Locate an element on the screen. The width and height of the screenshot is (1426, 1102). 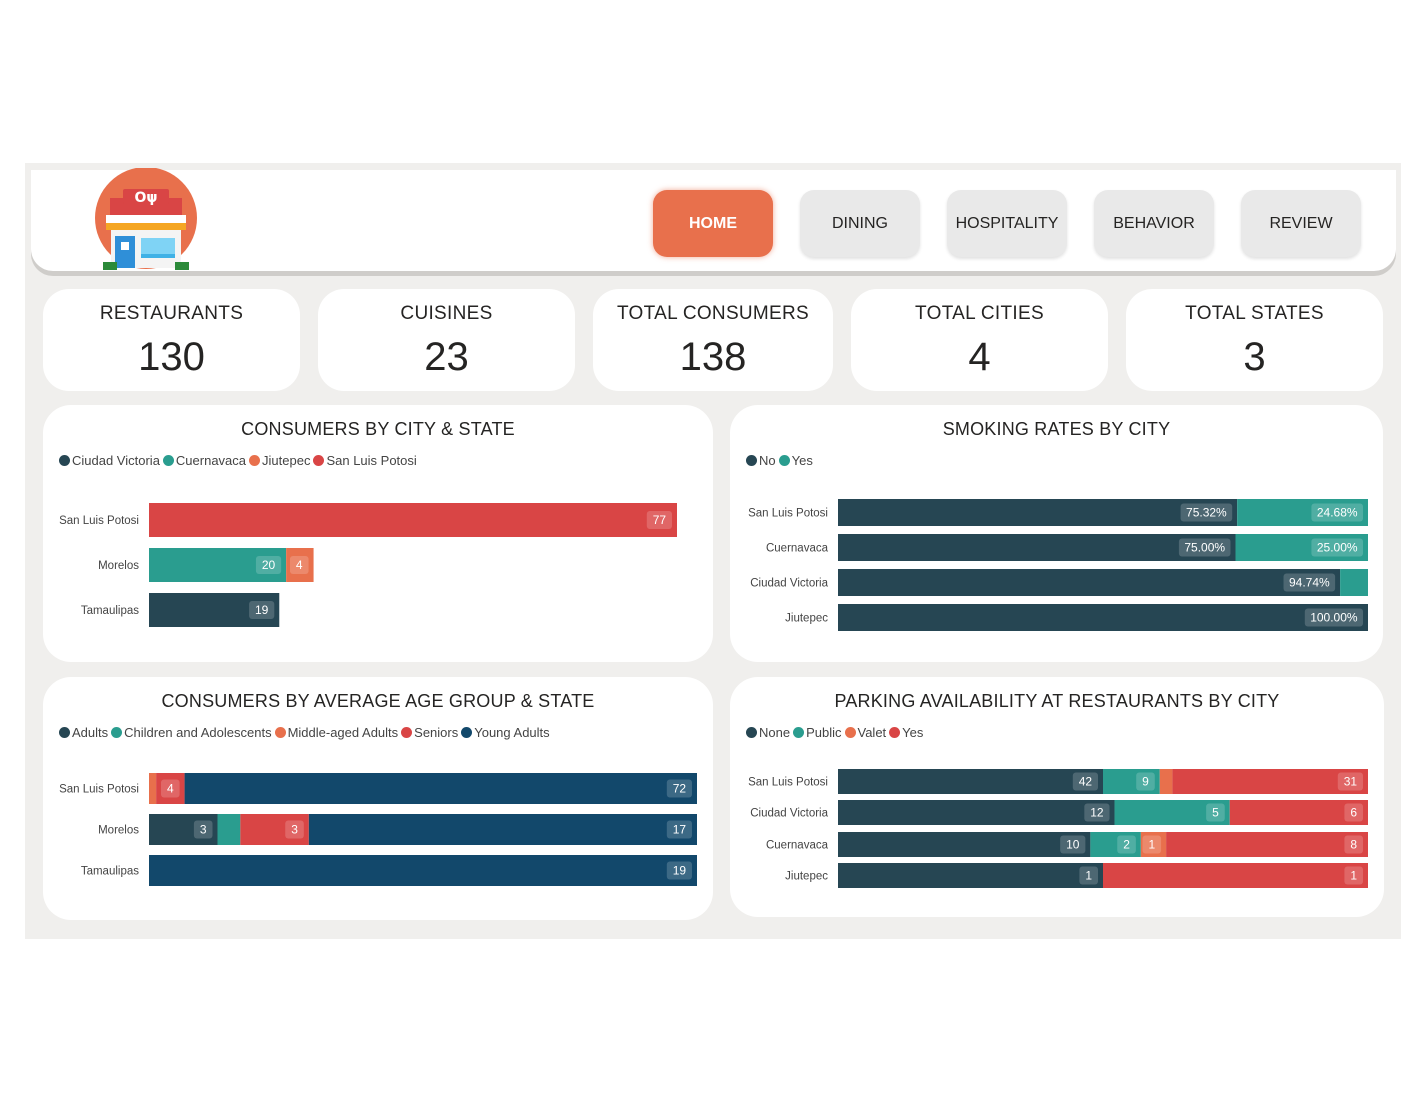
legend-item-children-and-adolescents: Children and Adolescents is located at coordinates (191, 732).